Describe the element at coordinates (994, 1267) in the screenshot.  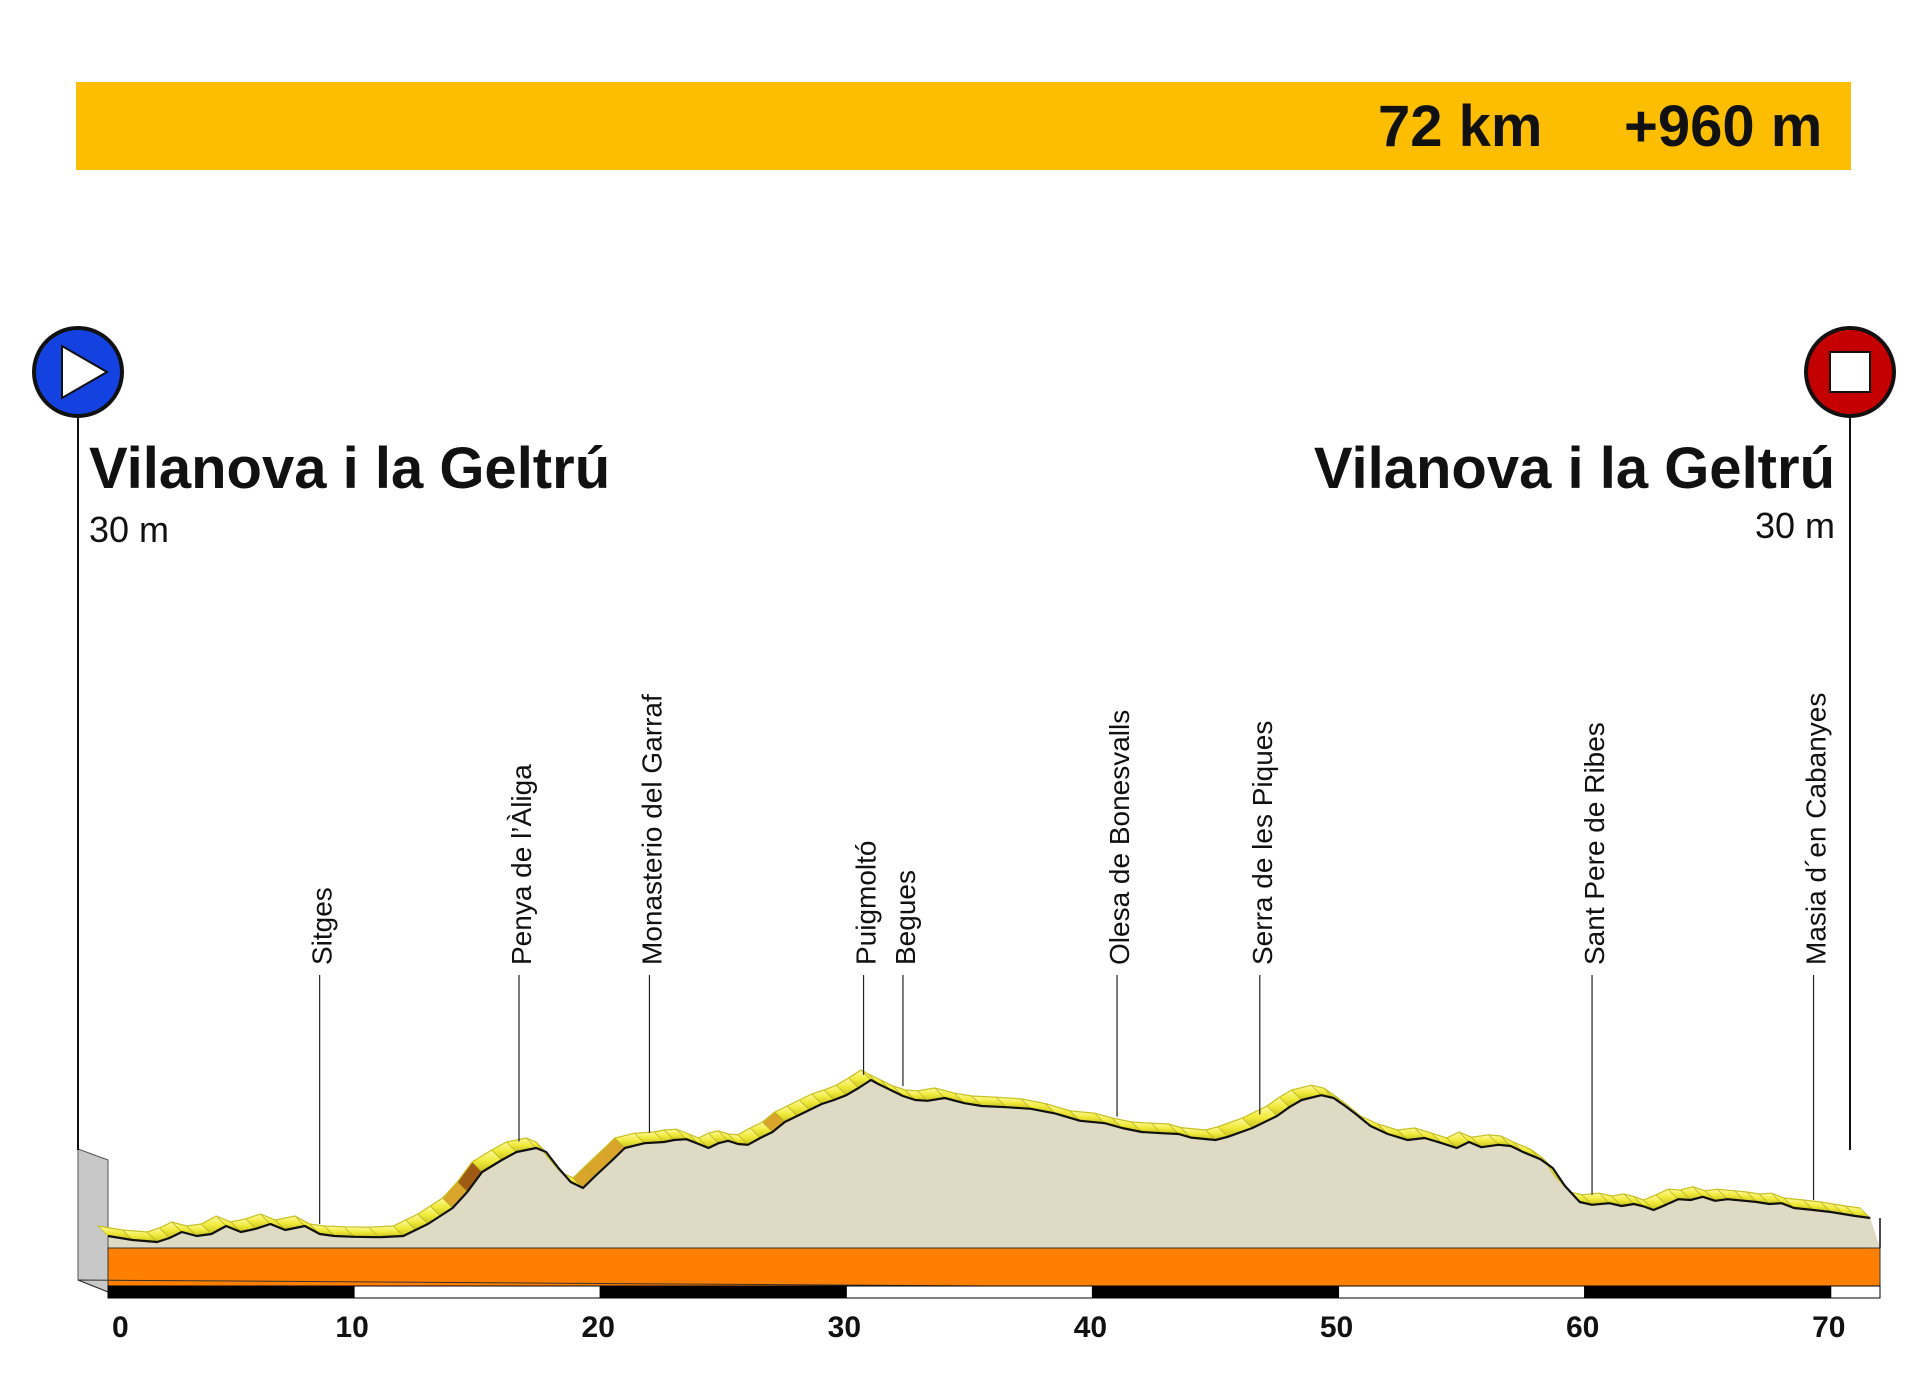
I see `base-band` at that location.